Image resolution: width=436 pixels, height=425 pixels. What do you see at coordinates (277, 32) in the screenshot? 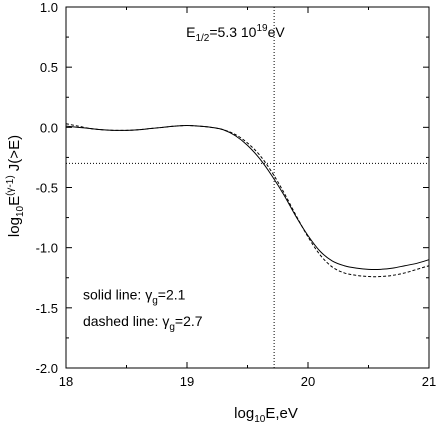
I see `e-half-post: eV` at bounding box center [277, 32].